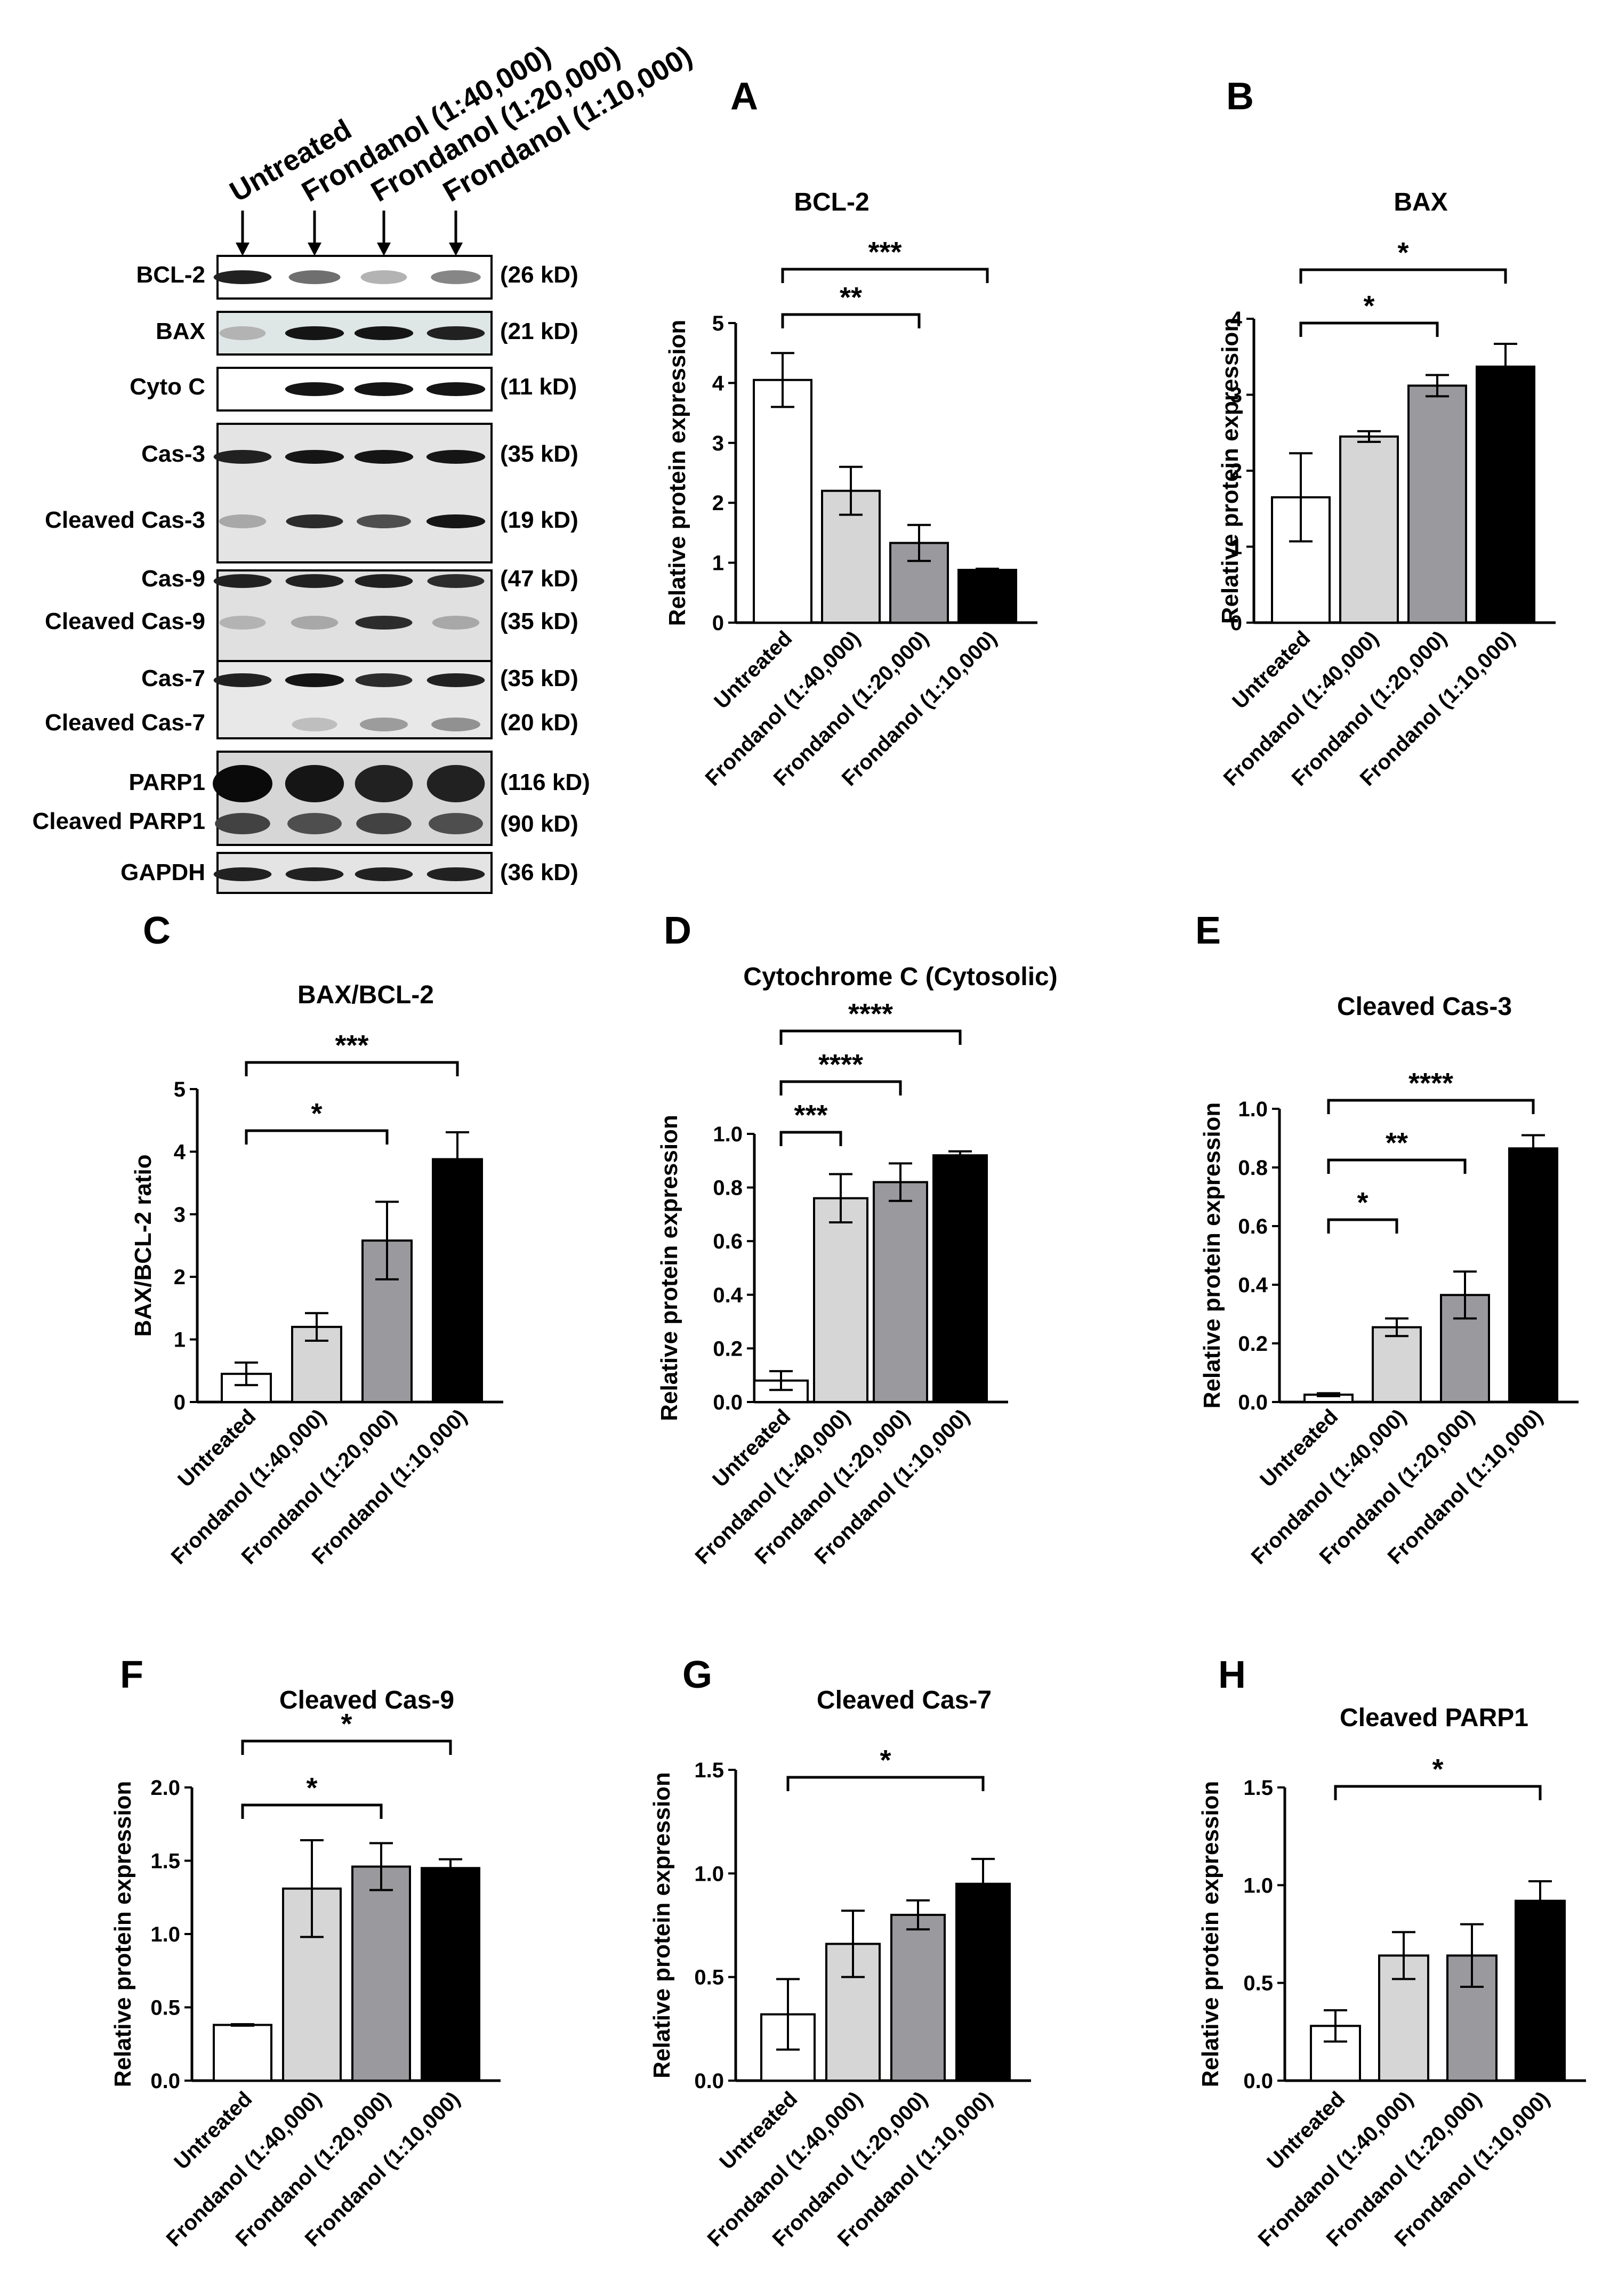  I want to click on blot-size-label: (90 kD), so click(539, 824).